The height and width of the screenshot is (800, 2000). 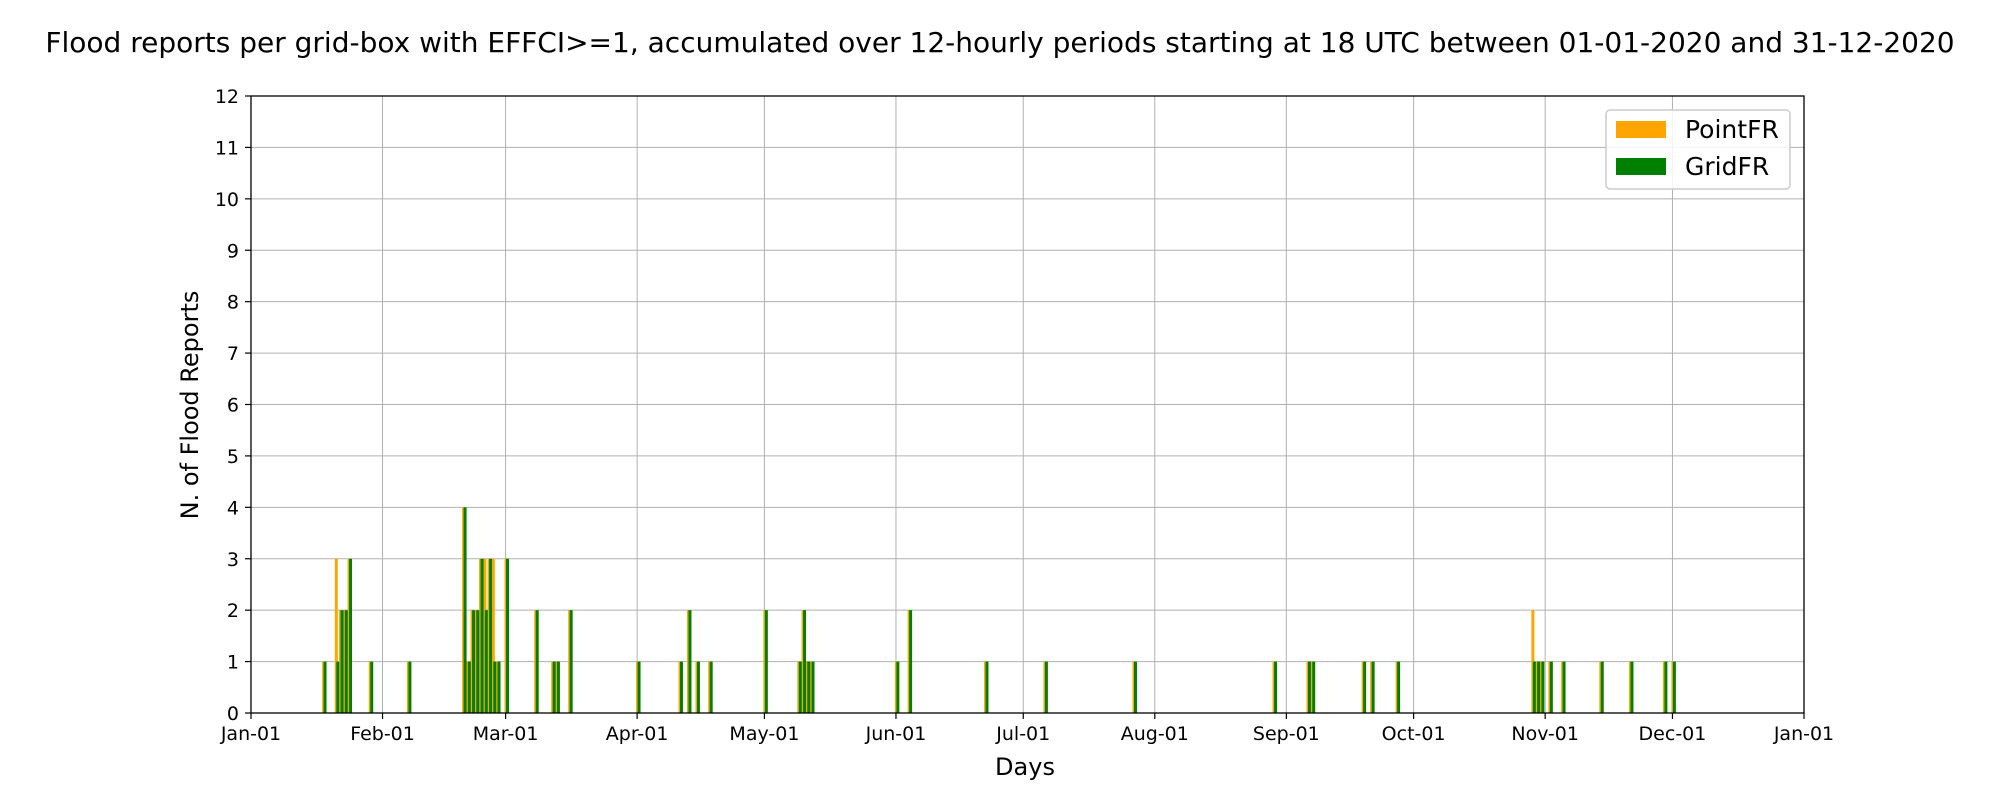 What do you see at coordinates (233, 251) in the screenshot?
I see `y-tick-label: 9` at bounding box center [233, 251].